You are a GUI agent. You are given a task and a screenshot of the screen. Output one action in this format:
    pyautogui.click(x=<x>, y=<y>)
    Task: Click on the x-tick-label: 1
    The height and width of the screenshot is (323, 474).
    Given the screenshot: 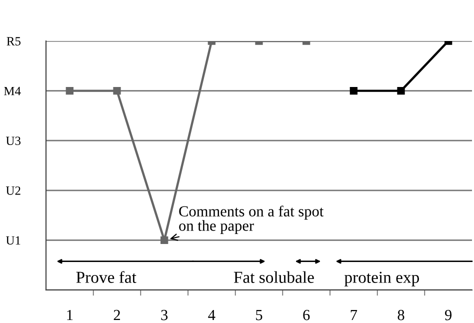 What is the action you would take?
    pyautogui.click(x=70, y=315)
    